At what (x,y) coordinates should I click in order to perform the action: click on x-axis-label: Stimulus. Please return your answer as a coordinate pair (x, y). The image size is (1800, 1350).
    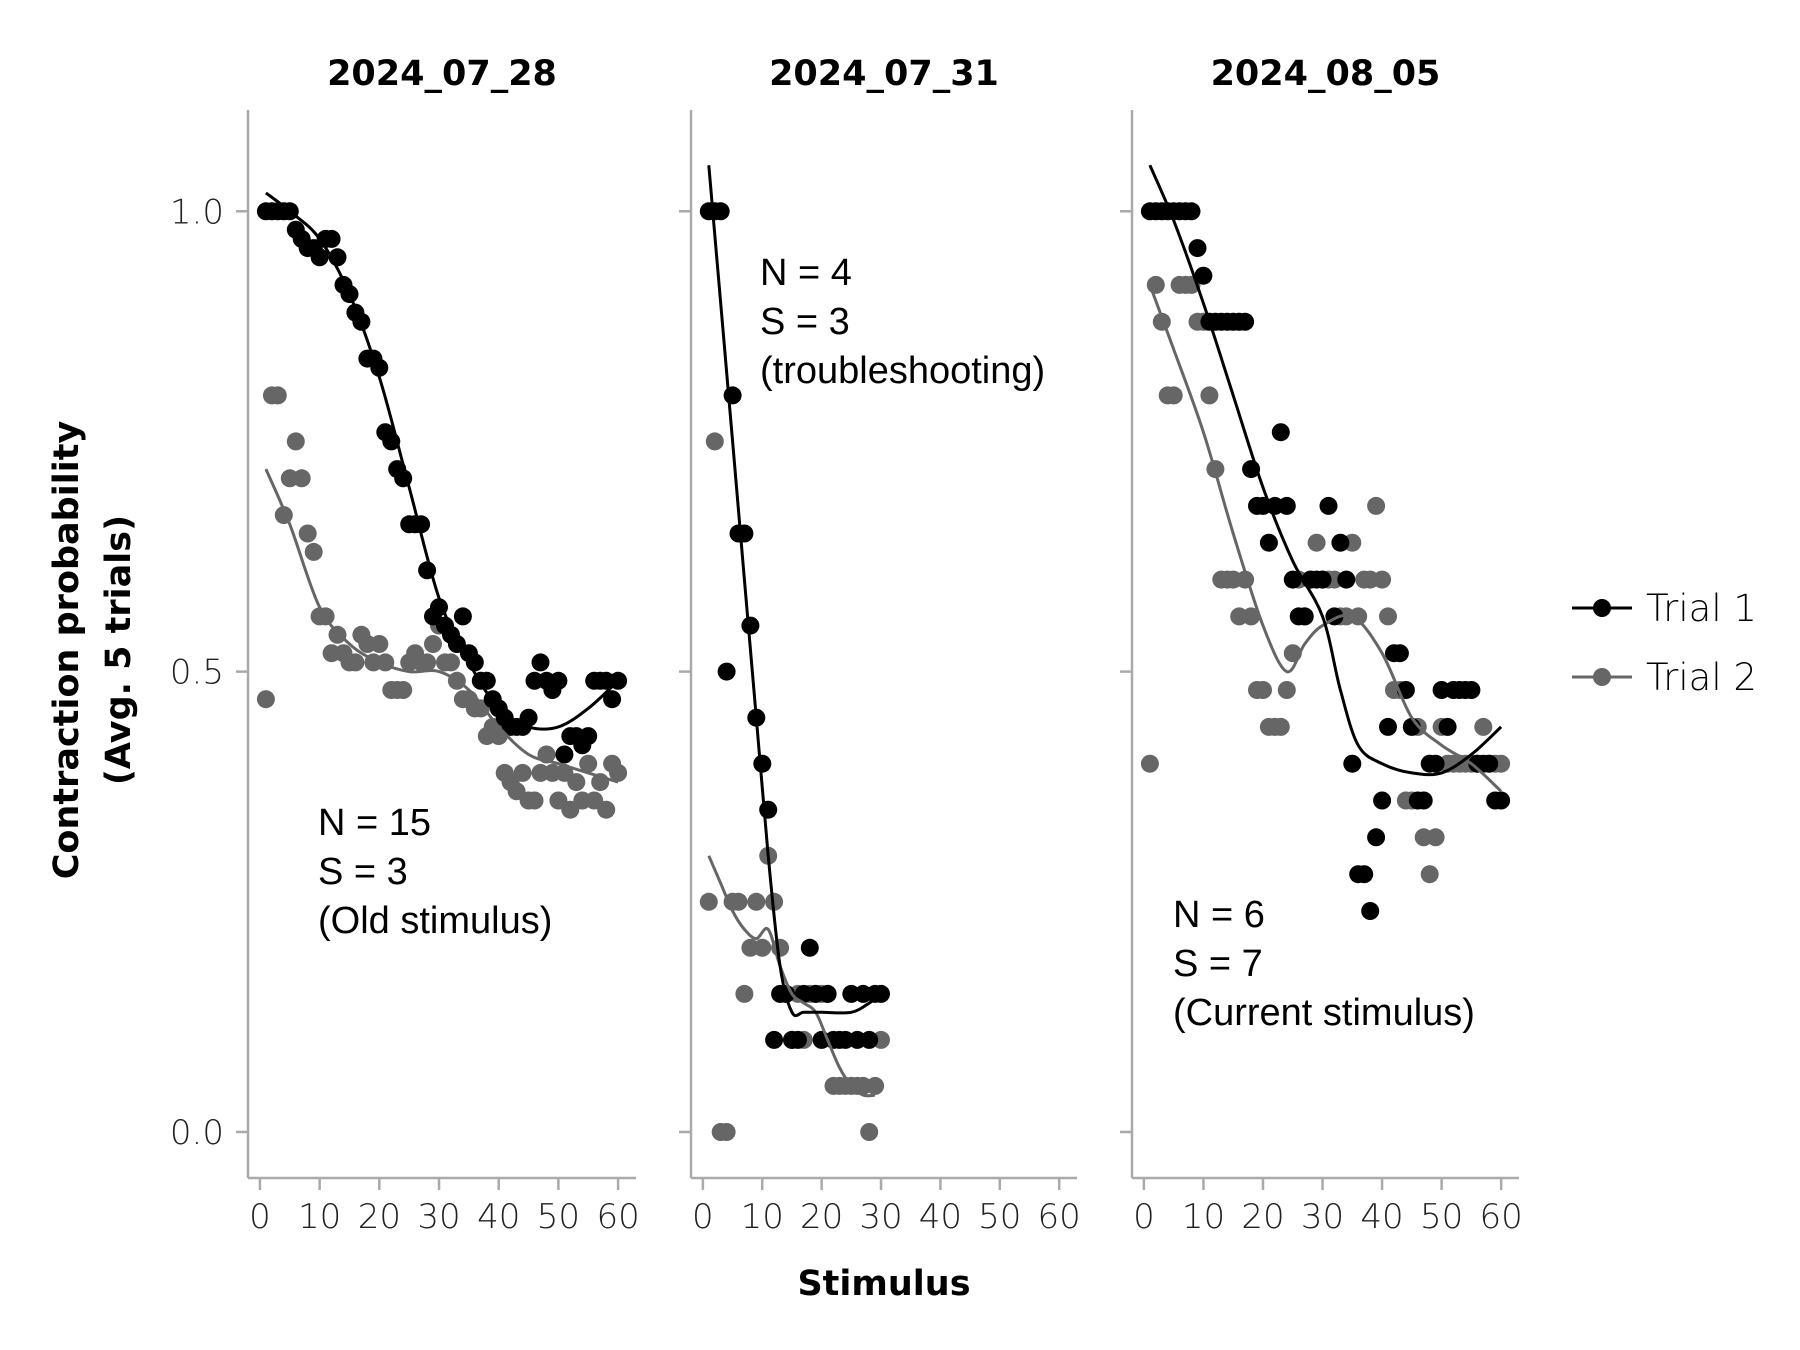
    Looking at the image, I should click on (883, 1284).